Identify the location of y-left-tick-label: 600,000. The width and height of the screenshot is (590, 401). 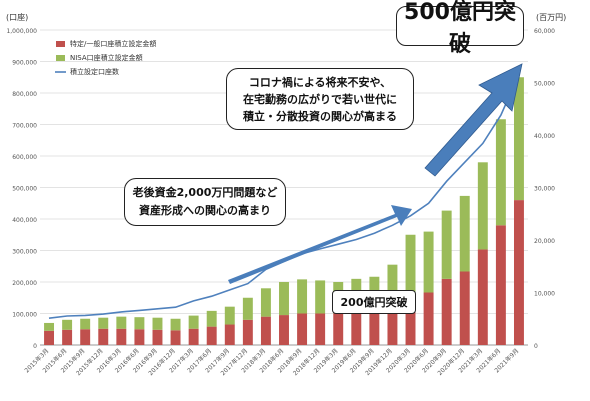
(24, 157).